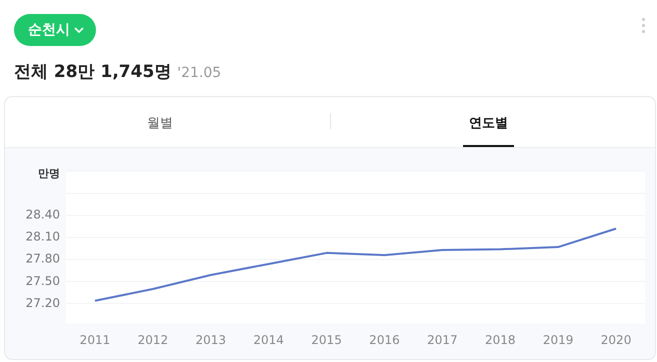  I want to click on y-tick-label: 27.20, so click(43, 303).